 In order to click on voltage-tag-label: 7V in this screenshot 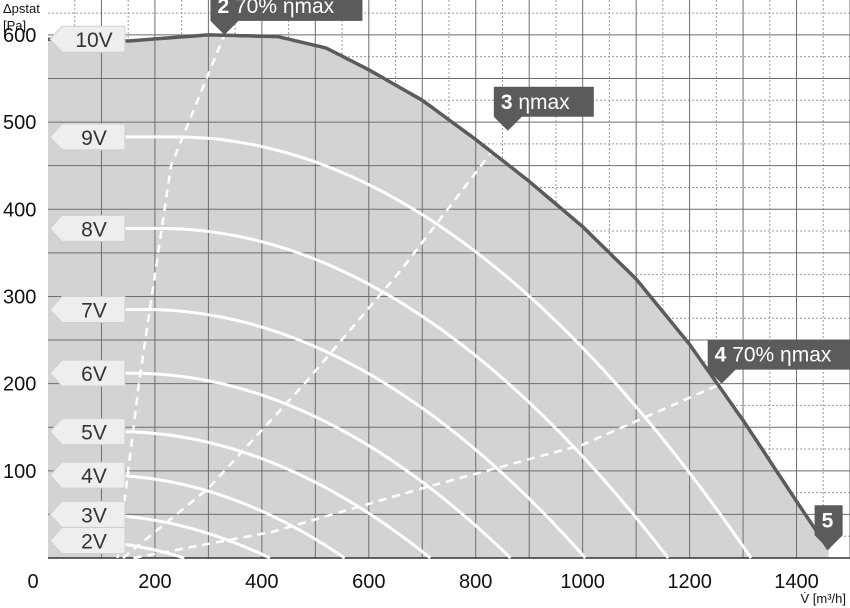, I will do `click(94, 311)`.